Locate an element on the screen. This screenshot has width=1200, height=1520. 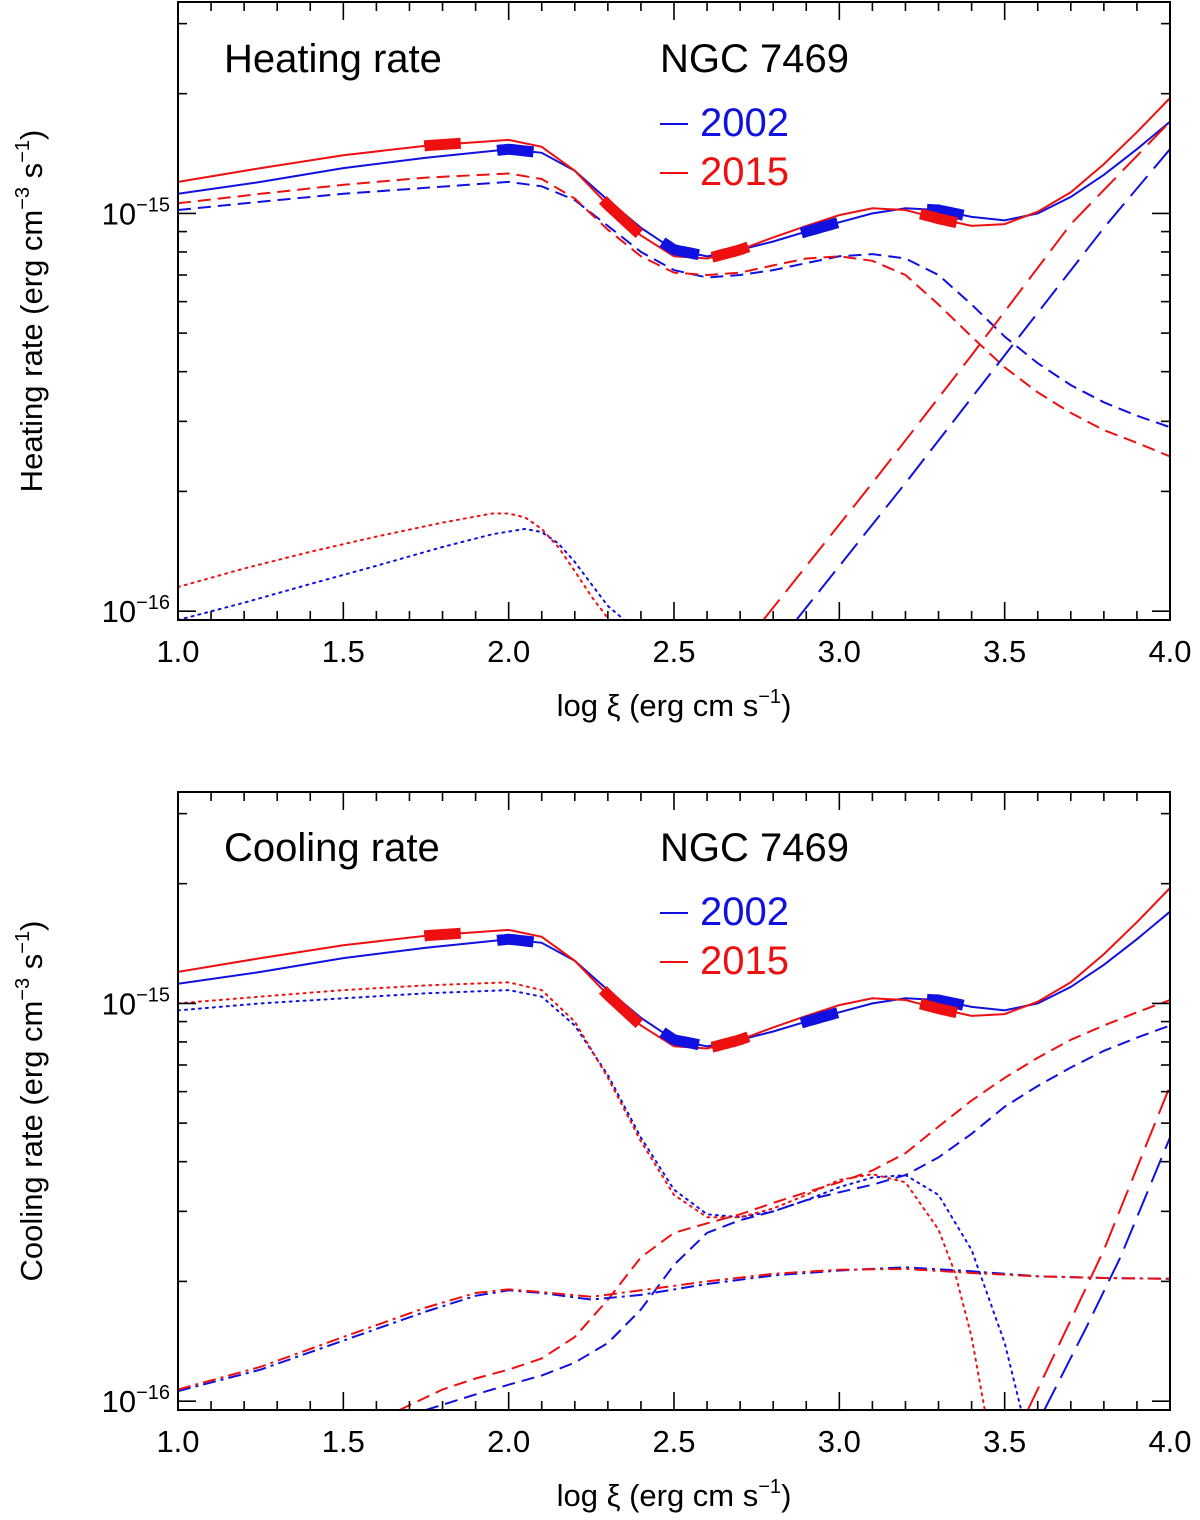
heating-x-tick-label: 1.0 is located at coordinates (177, 651).